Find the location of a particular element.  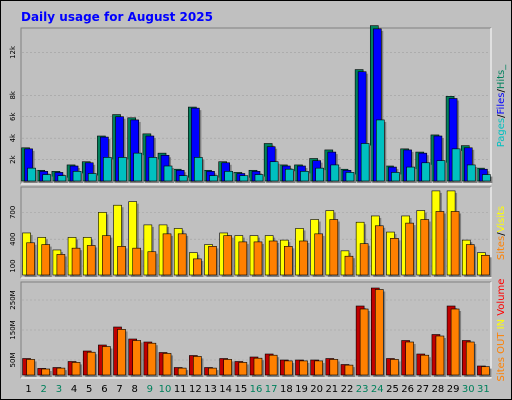

x-tick-label: 29 is located at coordinates (453, 389).